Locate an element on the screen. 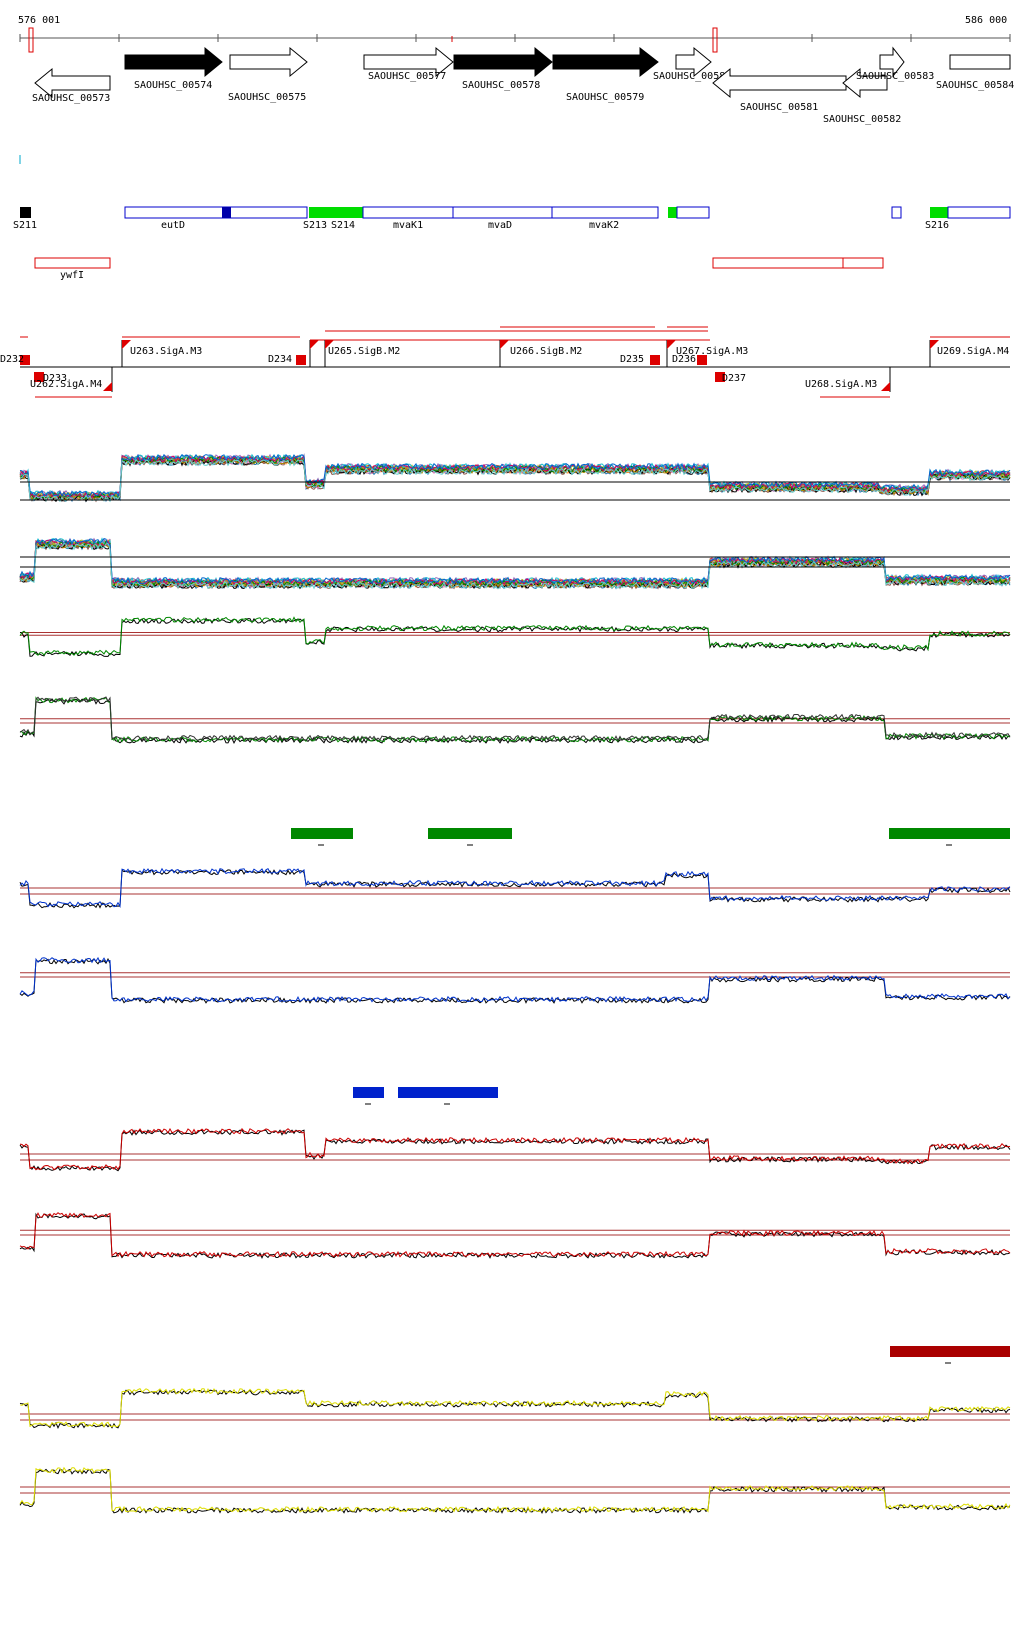  segment-label: S216 is located at coordinates (937, 225).